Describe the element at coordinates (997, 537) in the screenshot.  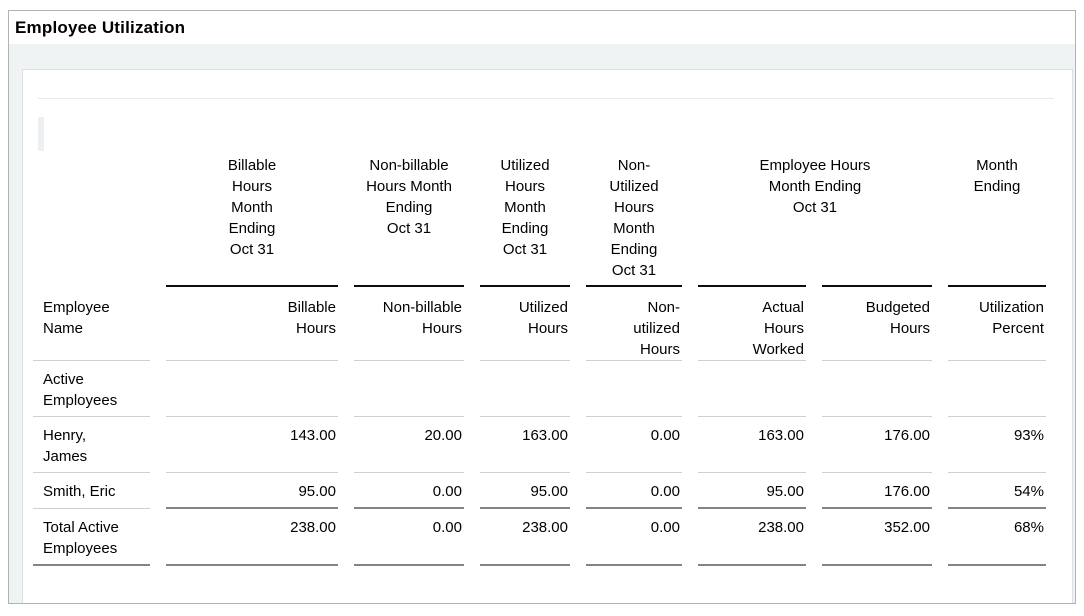
I see `cell-utilization-percent: 68%` at that location.